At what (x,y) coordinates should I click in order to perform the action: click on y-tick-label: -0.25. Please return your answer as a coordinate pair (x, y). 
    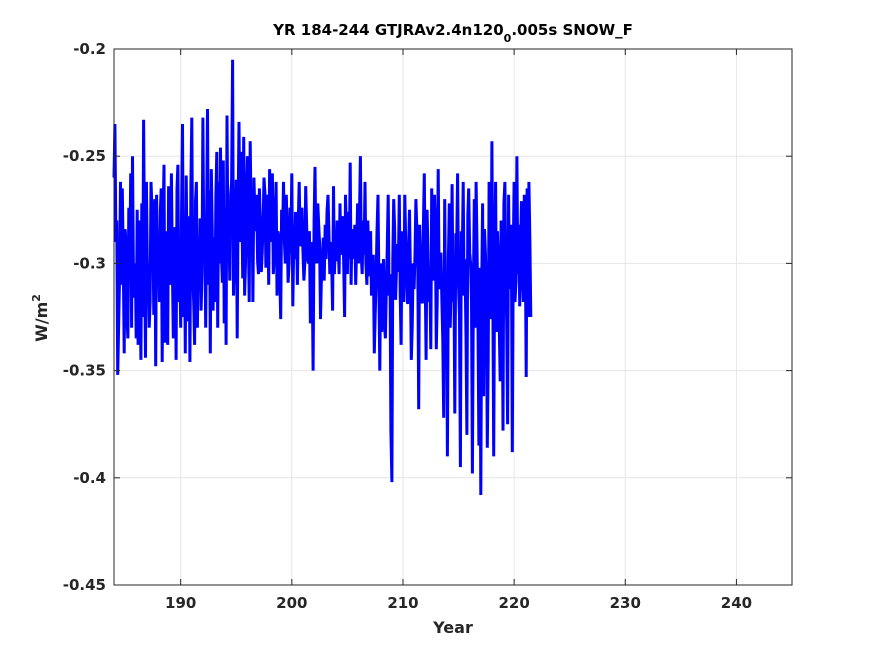
    Looking at the image, I should click on (84, 156).